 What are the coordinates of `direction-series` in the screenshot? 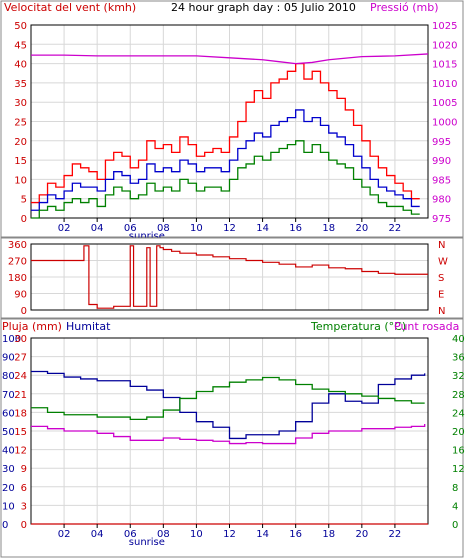 It's located at (229, 277).